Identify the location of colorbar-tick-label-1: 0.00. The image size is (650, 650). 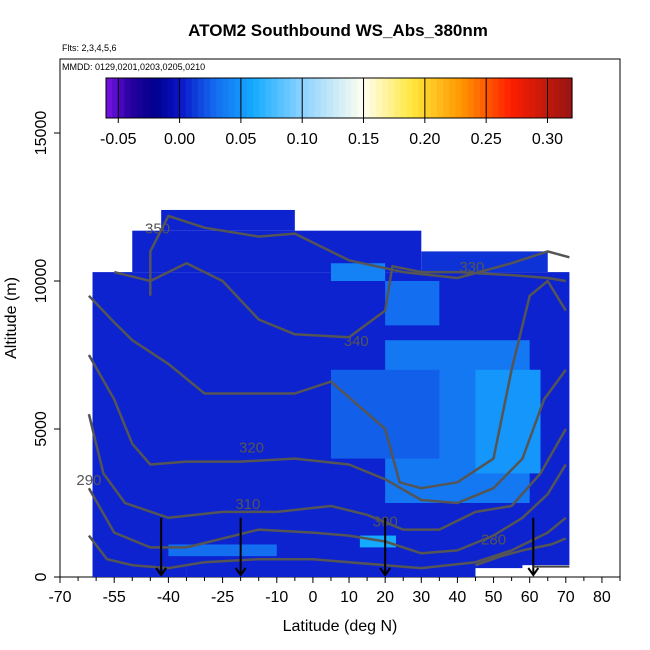
(179, 139).